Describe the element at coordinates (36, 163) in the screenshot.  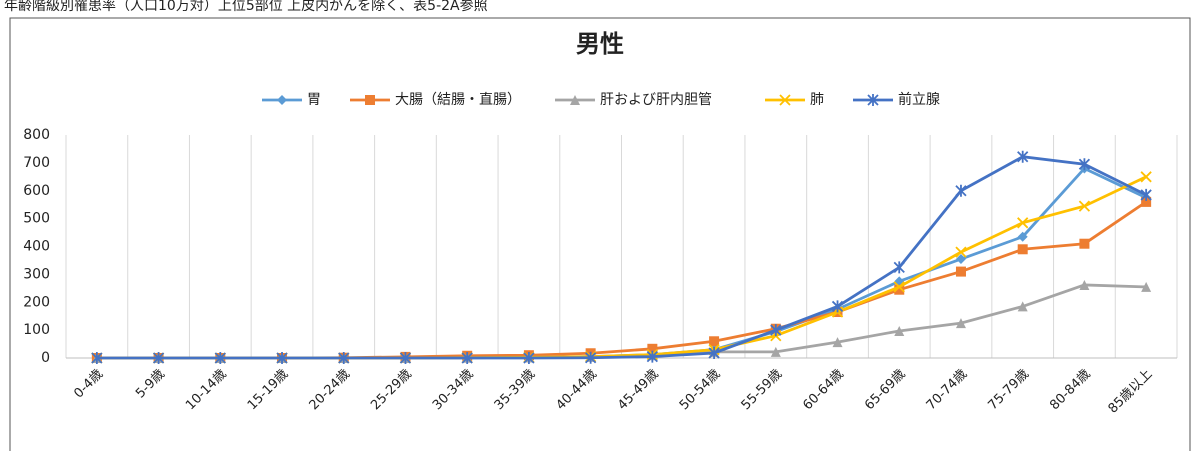
I see `y-tick-label: 700` at that location.